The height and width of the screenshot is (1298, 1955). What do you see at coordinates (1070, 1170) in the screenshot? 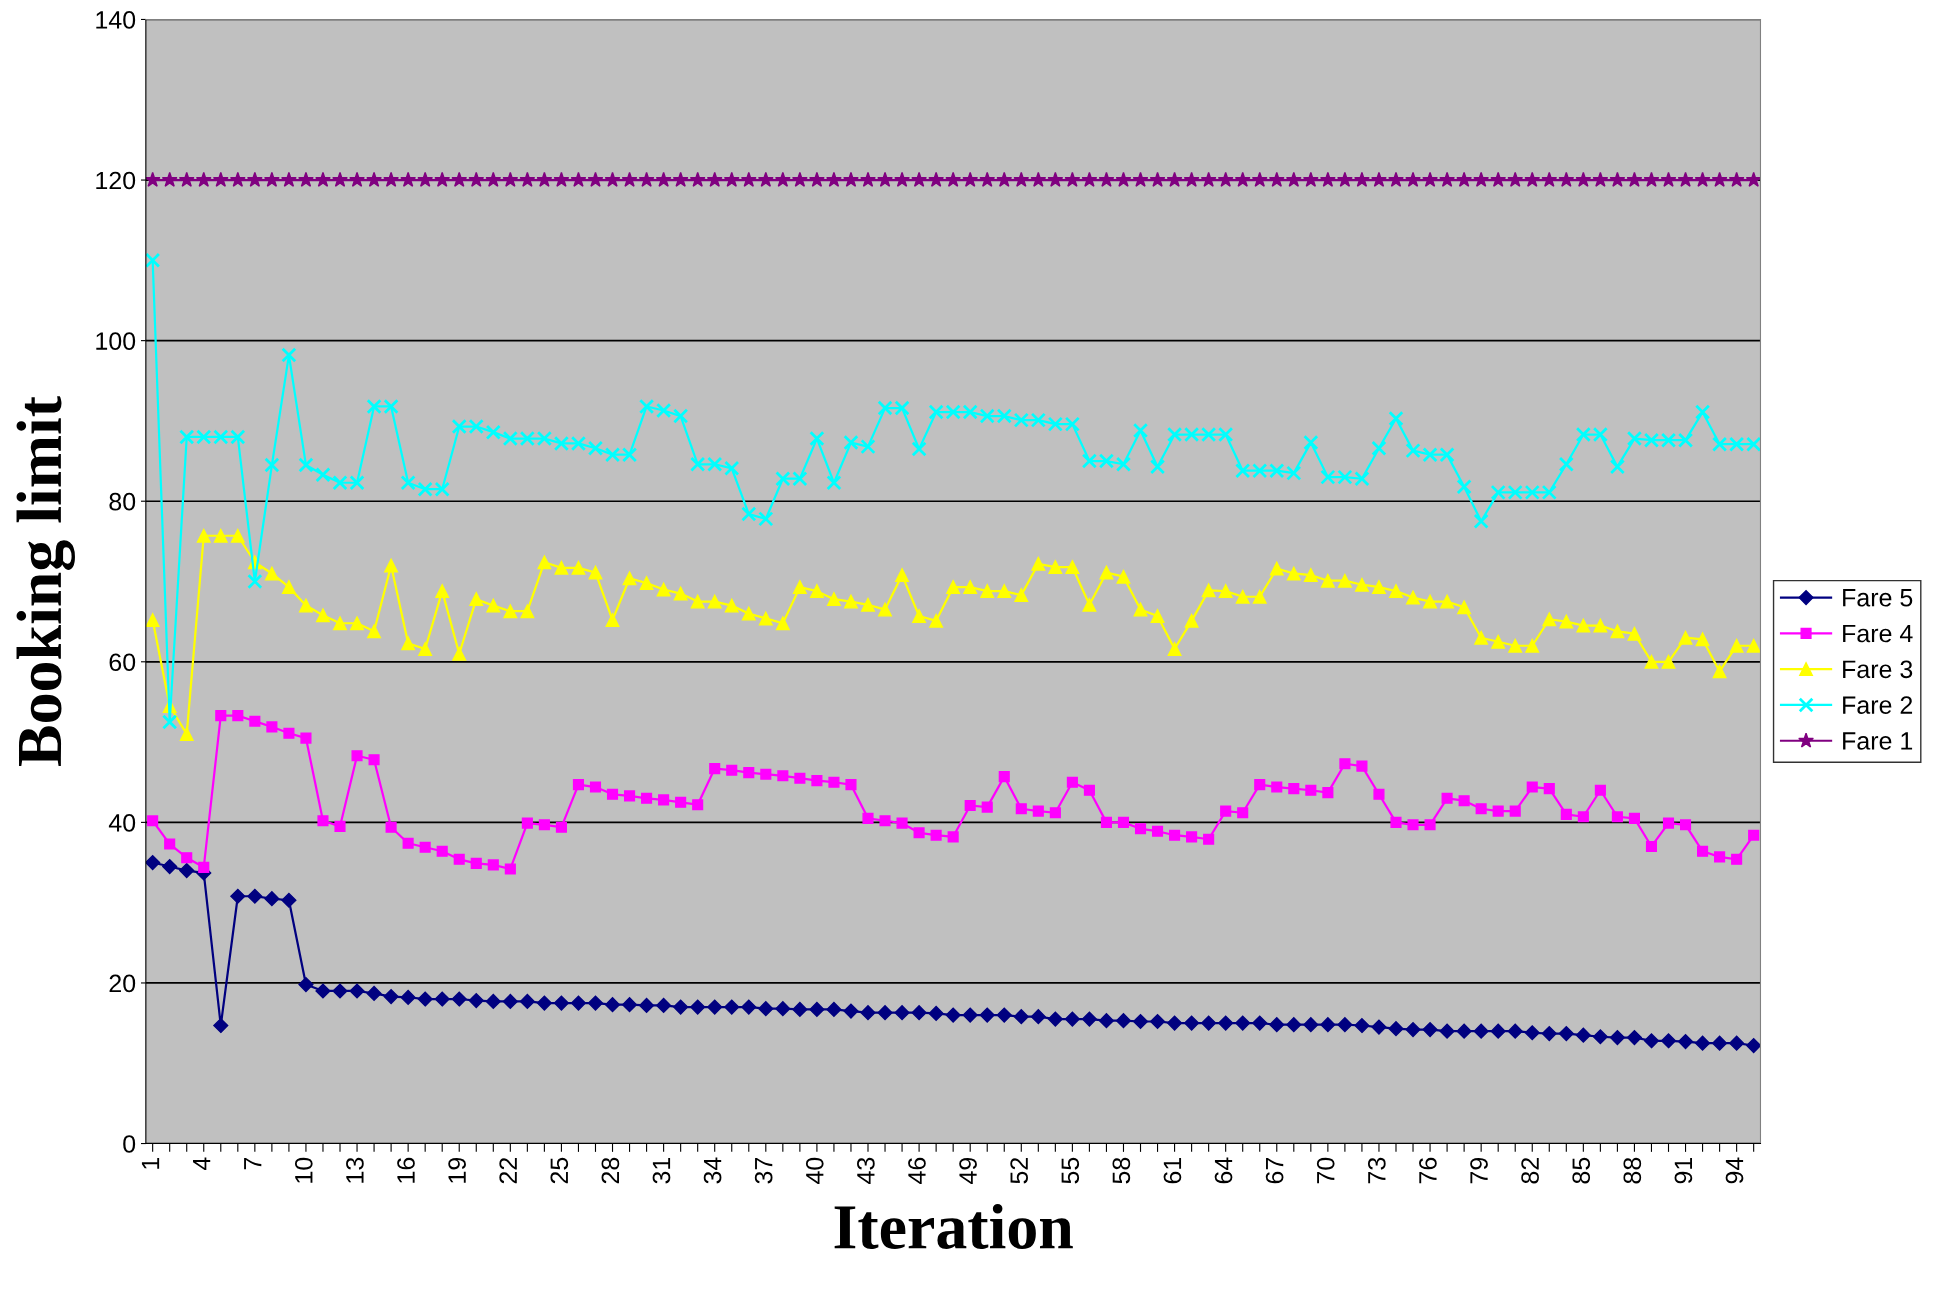
I see `x-tick-label: 55` at bounding box center [1070, 1170].